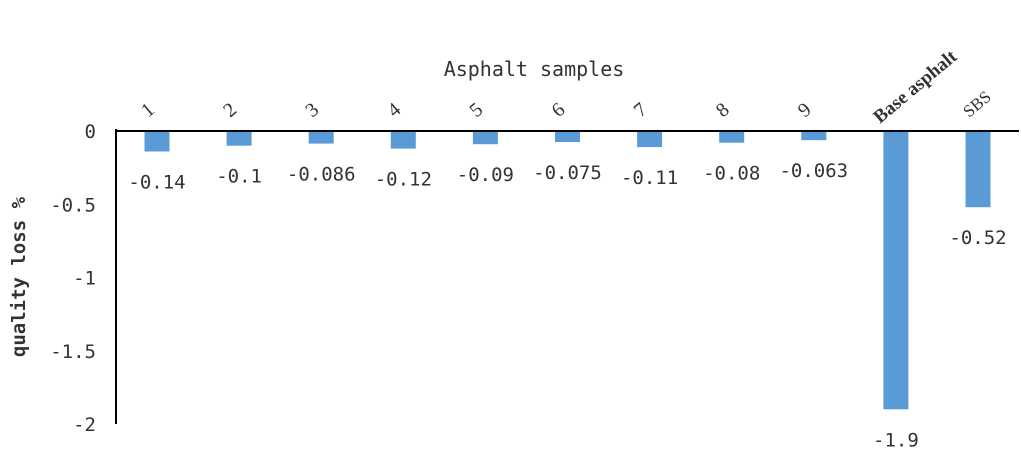 Image resolution: width=1021 pixels, height=459 pixels. Describe the element at coordinates (976, 104) in the screenshot. I see `x-tick-label-sbs: SBS` at that location.